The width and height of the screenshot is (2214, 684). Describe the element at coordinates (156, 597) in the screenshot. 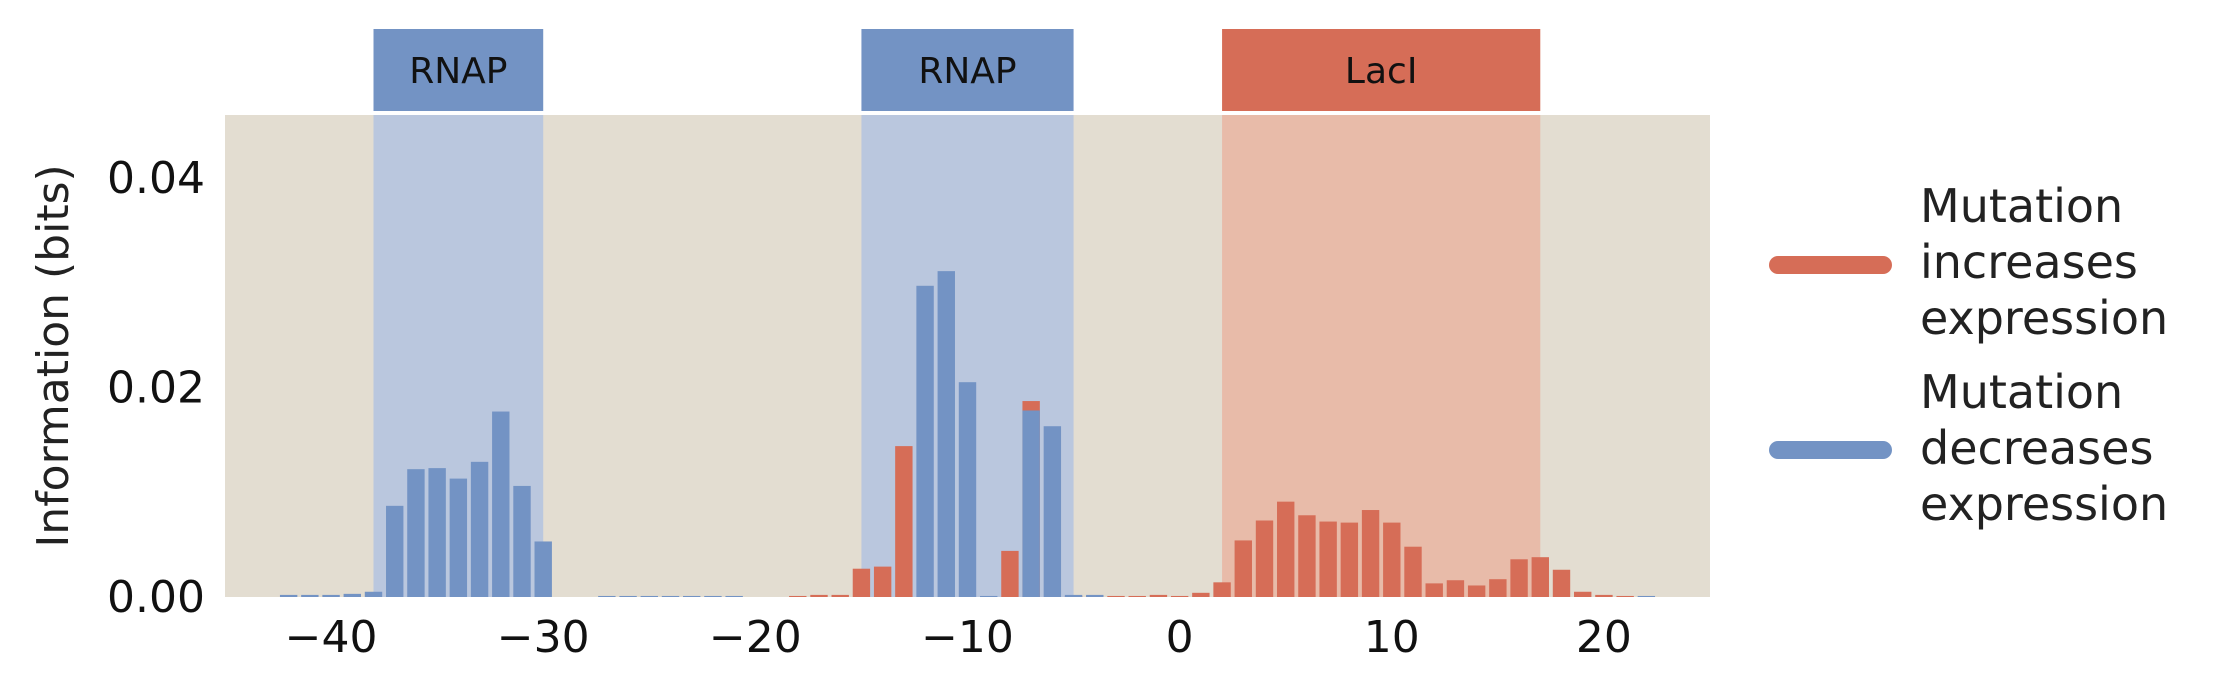

I see `y-tick-label: 0.00` at that location.